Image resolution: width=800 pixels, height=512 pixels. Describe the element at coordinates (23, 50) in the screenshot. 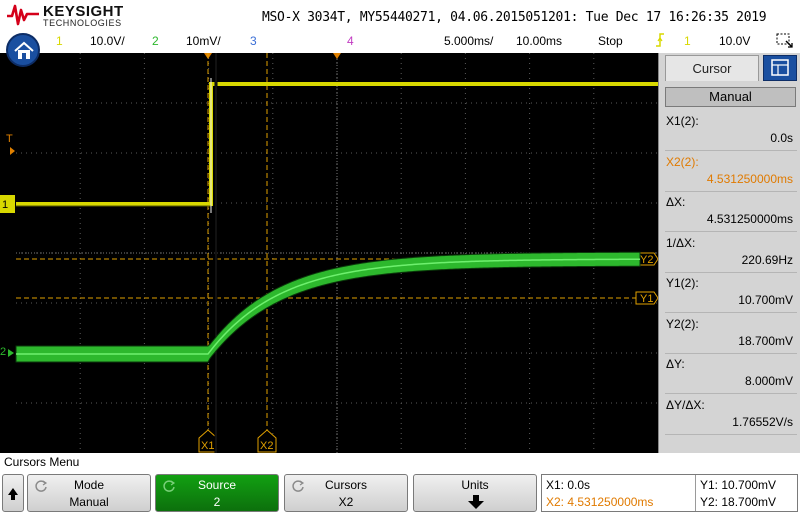

I see `home-icon` at that location.